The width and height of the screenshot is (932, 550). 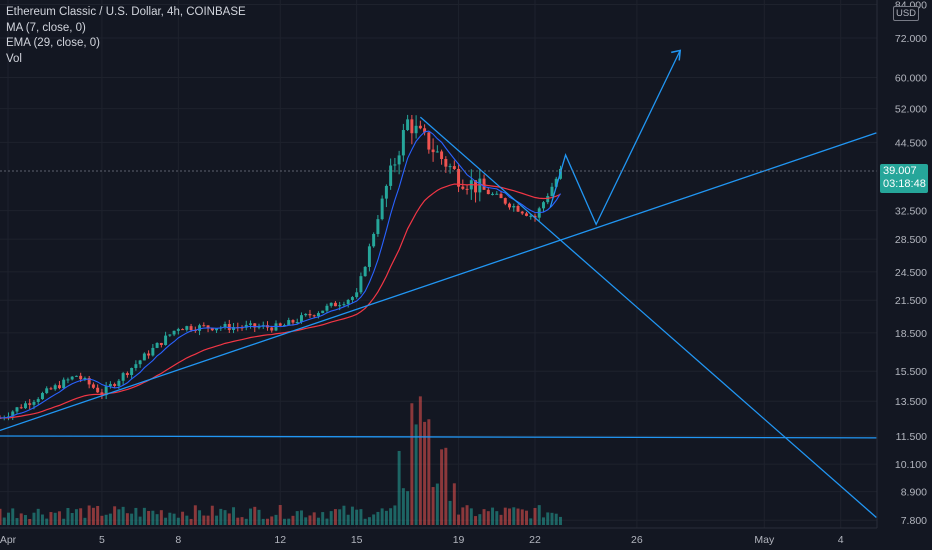 What do you see at coordinates (906, 13) in the screenshot?
I see `currency-label: USD` at bounding box center [906, 13].